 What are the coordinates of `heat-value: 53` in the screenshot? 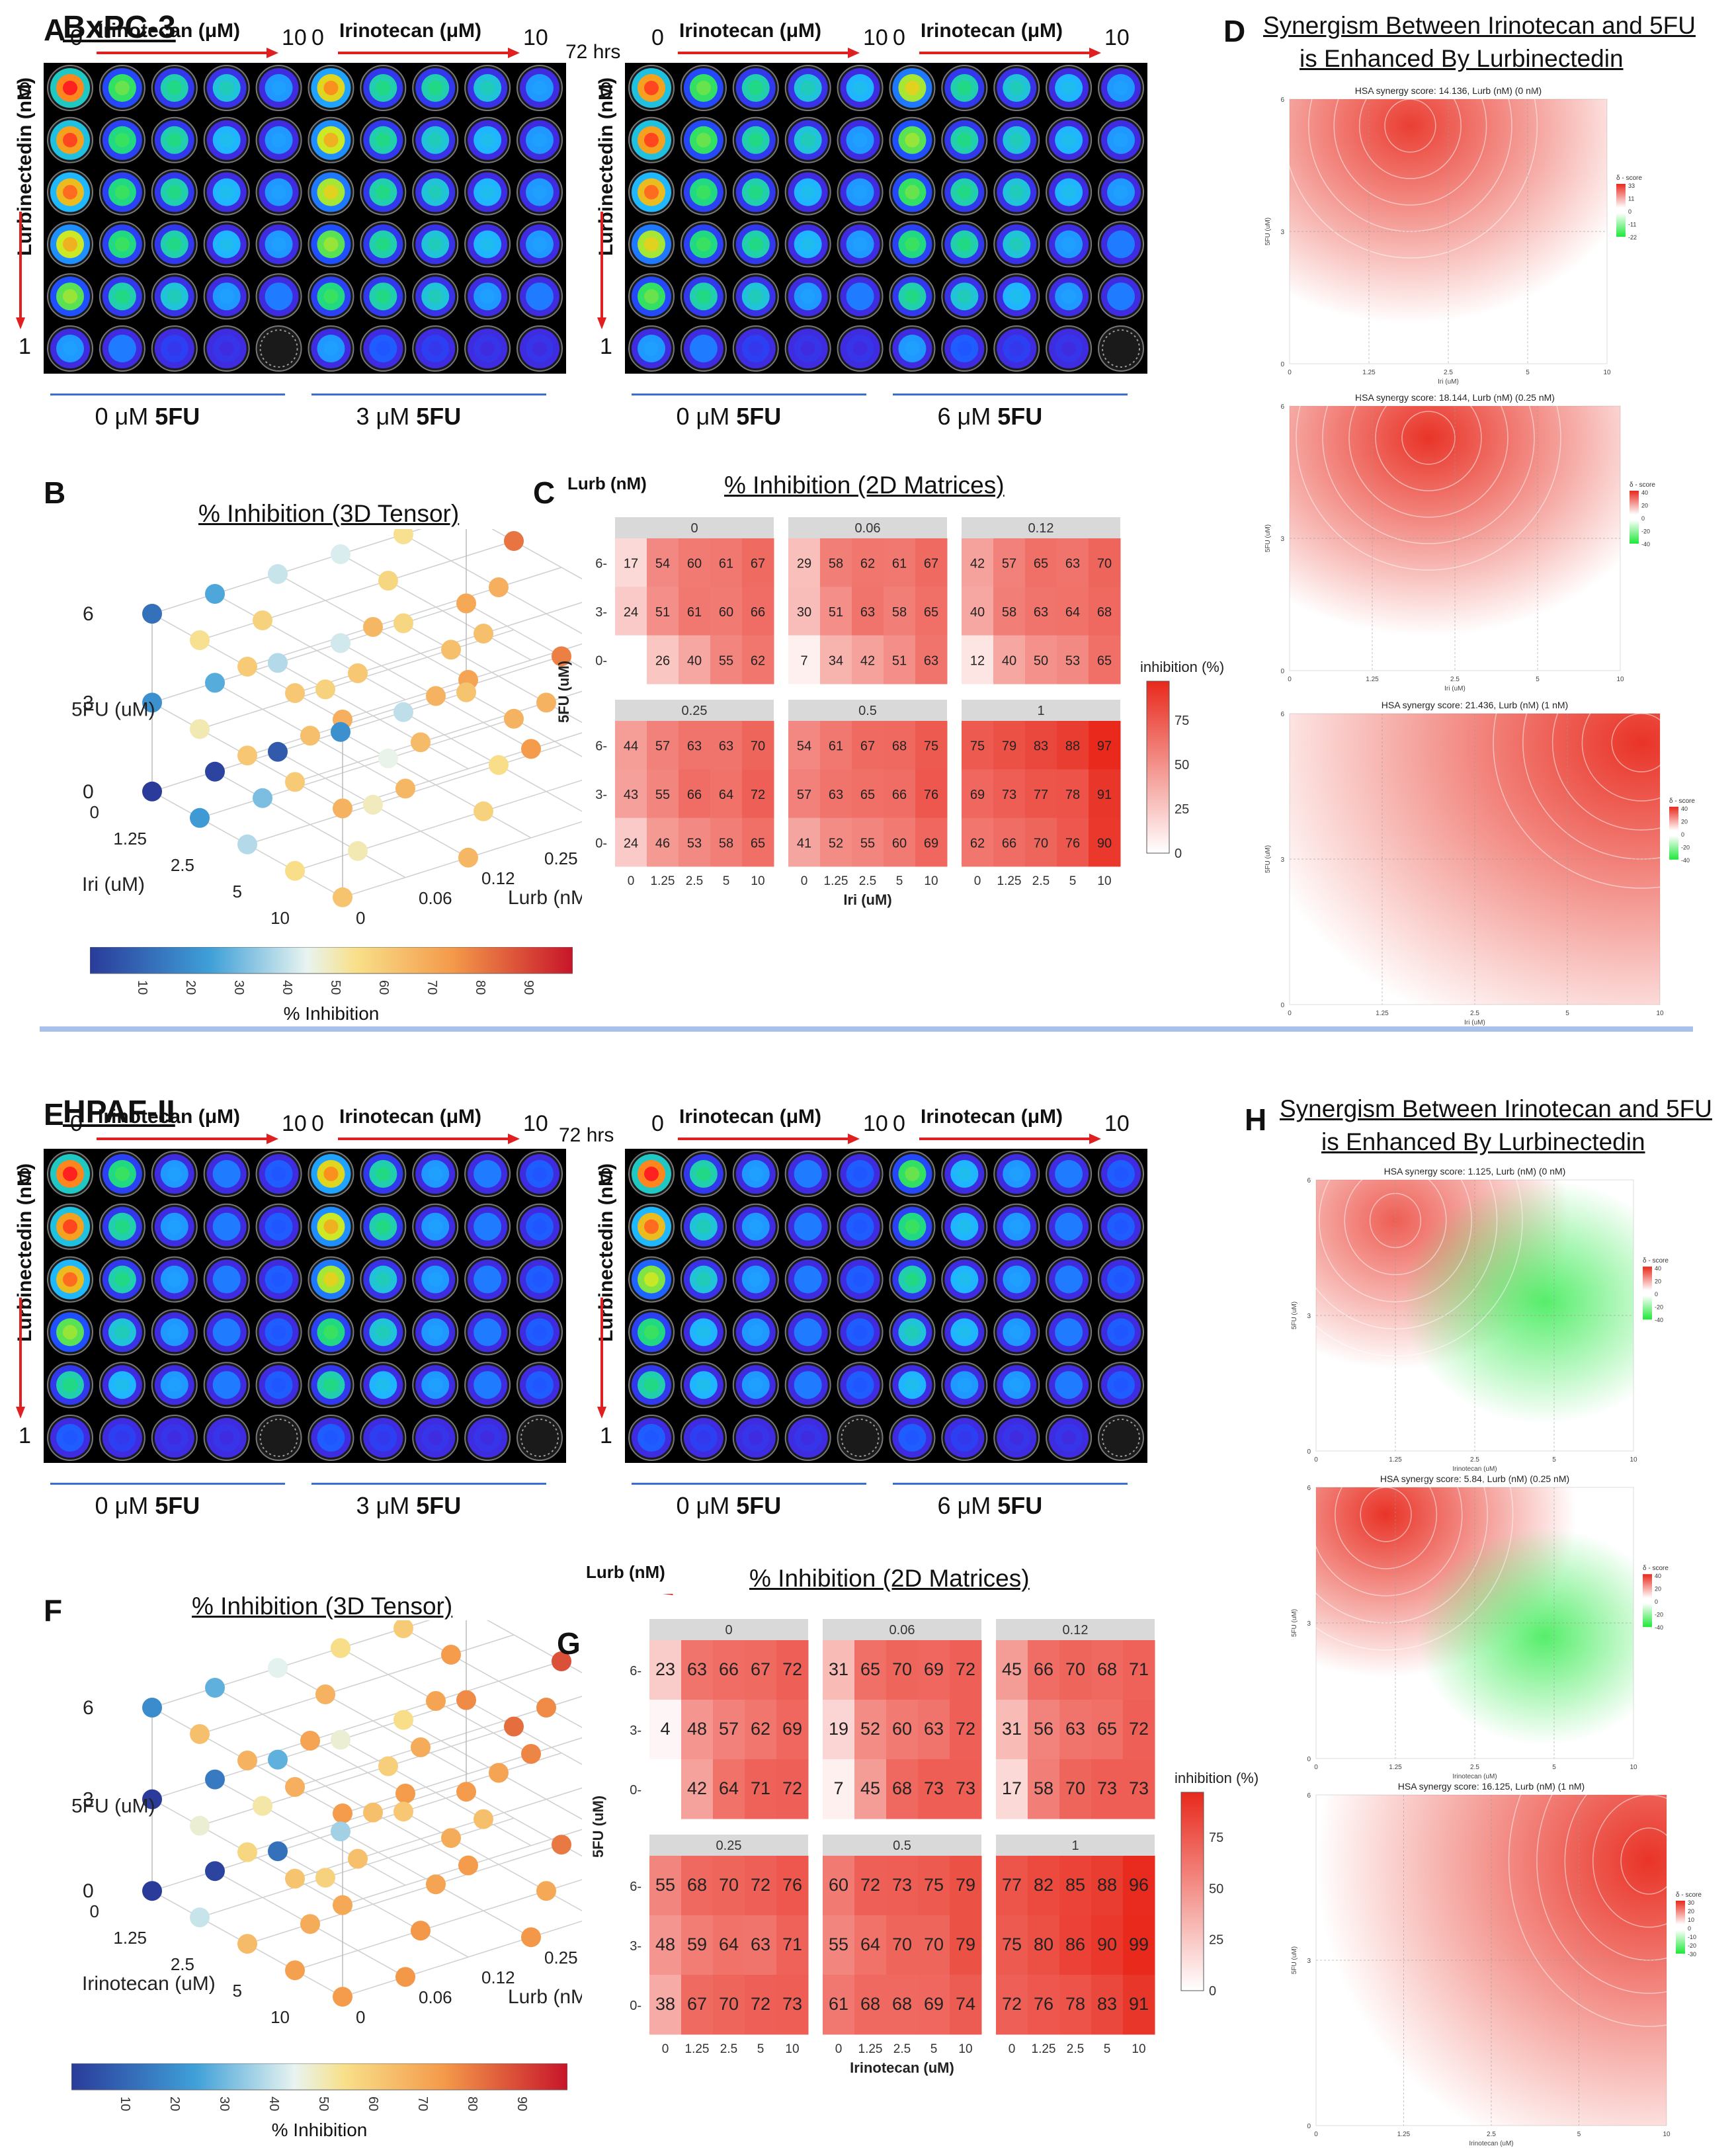 It's located at (1072, 660).